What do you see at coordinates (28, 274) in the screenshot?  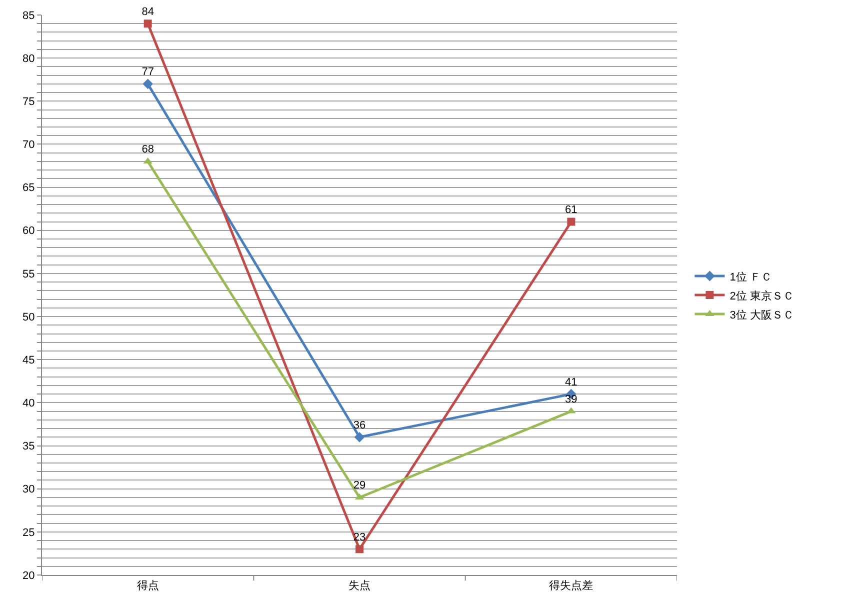 I see `y-tick-label: 55` at bounding box center [28, 274].